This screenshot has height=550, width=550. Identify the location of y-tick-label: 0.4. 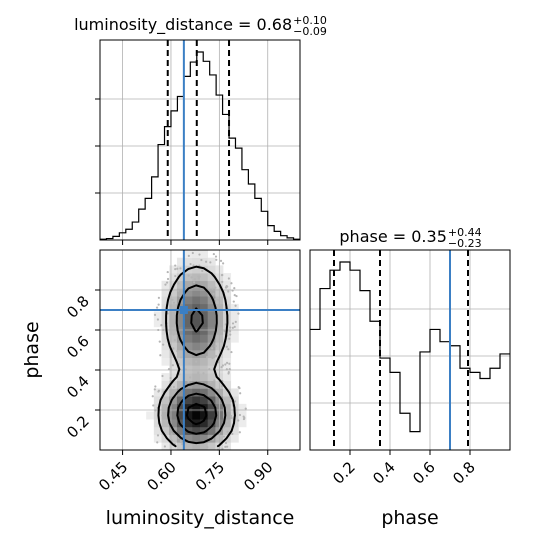
(78, 387).